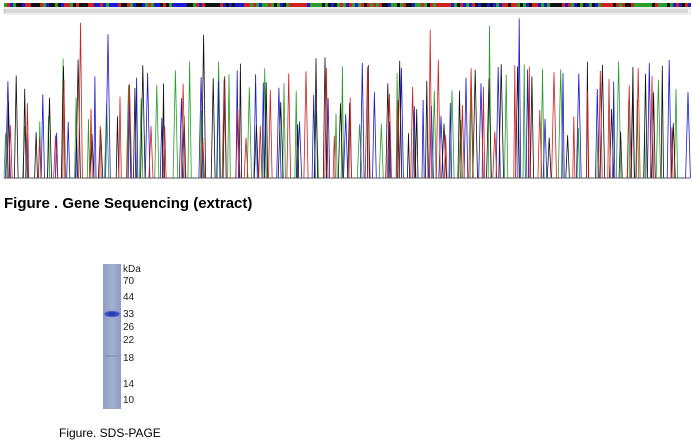  What do you see at coordinates (129, 314) in the screenshot?
I see `marker-label: 33` at bounding box center [129, 314].